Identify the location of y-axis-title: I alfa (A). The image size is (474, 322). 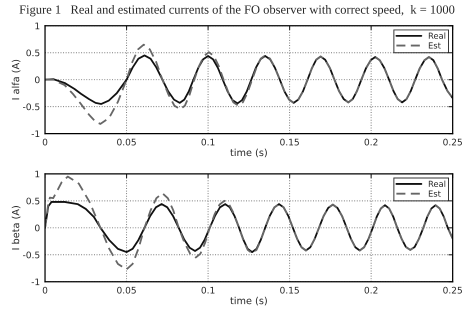
(16, 80).